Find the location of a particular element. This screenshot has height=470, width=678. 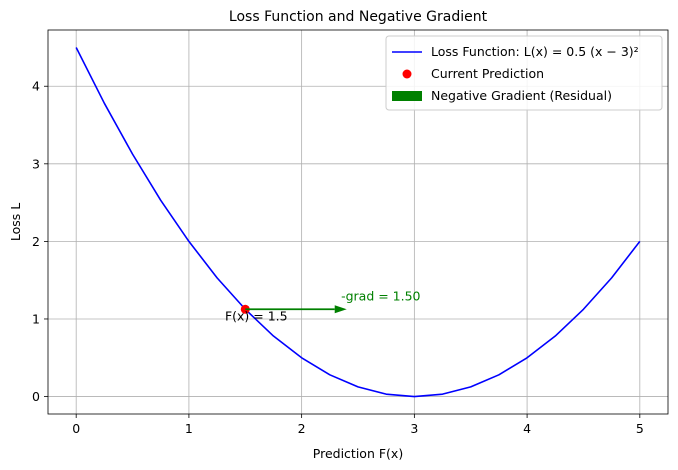

legend-entry-current: Current Prediction is located at coordinates (487, 73).